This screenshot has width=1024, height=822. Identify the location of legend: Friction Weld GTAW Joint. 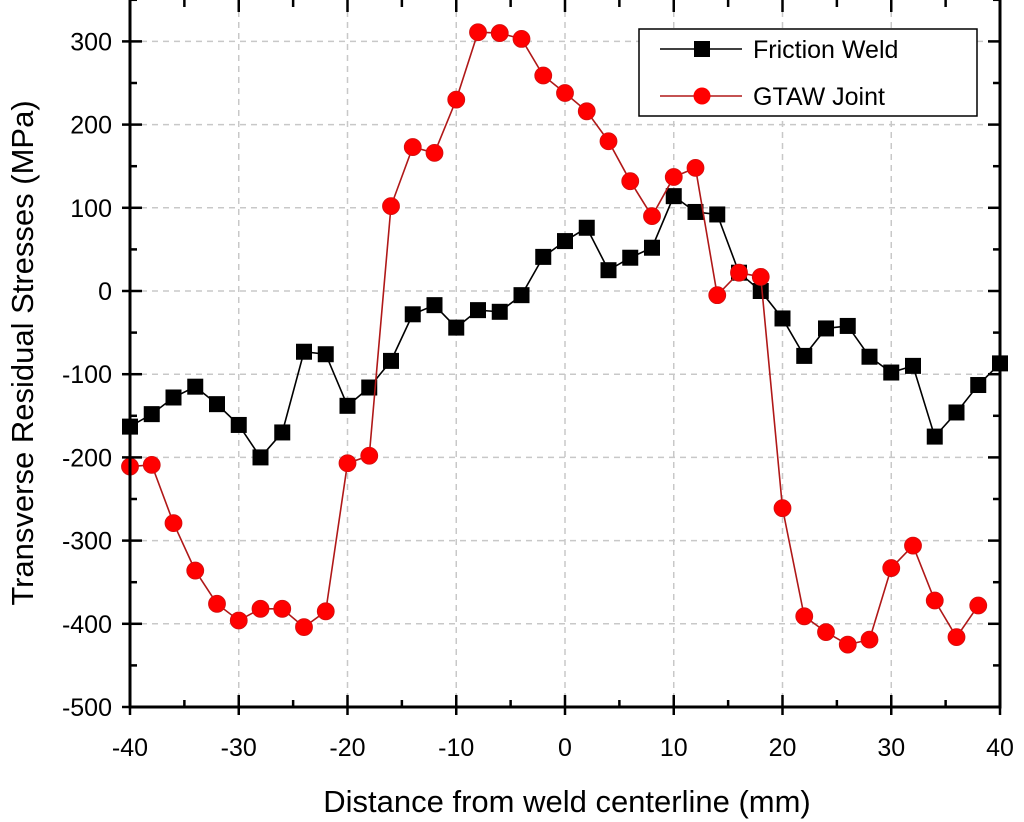
(808, 72).